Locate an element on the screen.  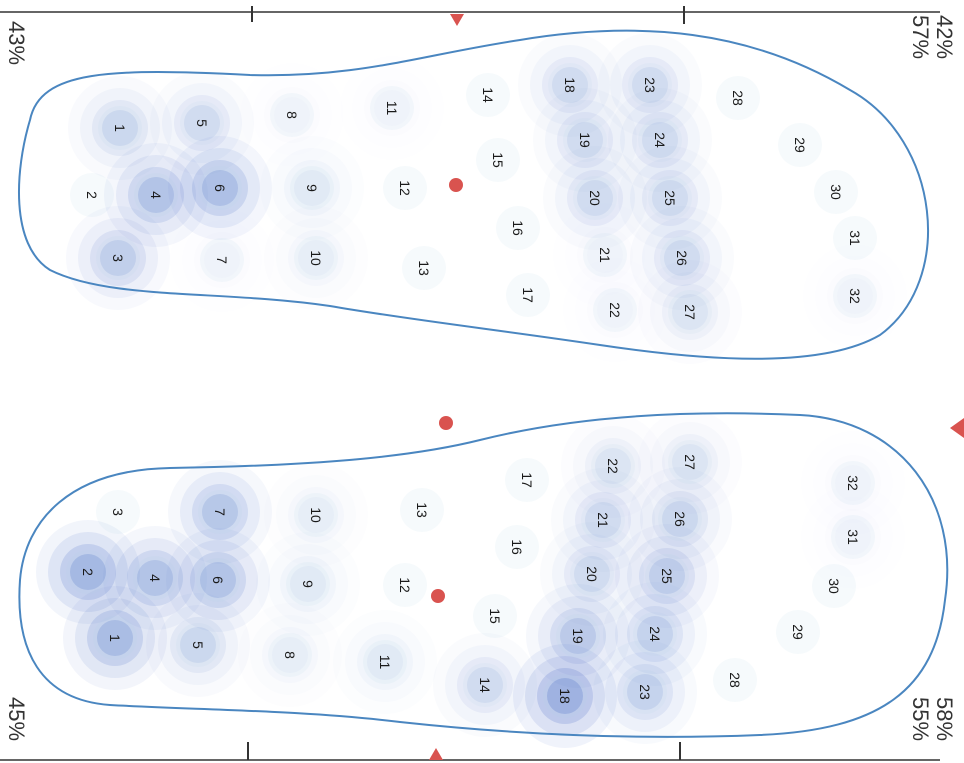
sensor-label: 12 is located at coordinates (405, 585).